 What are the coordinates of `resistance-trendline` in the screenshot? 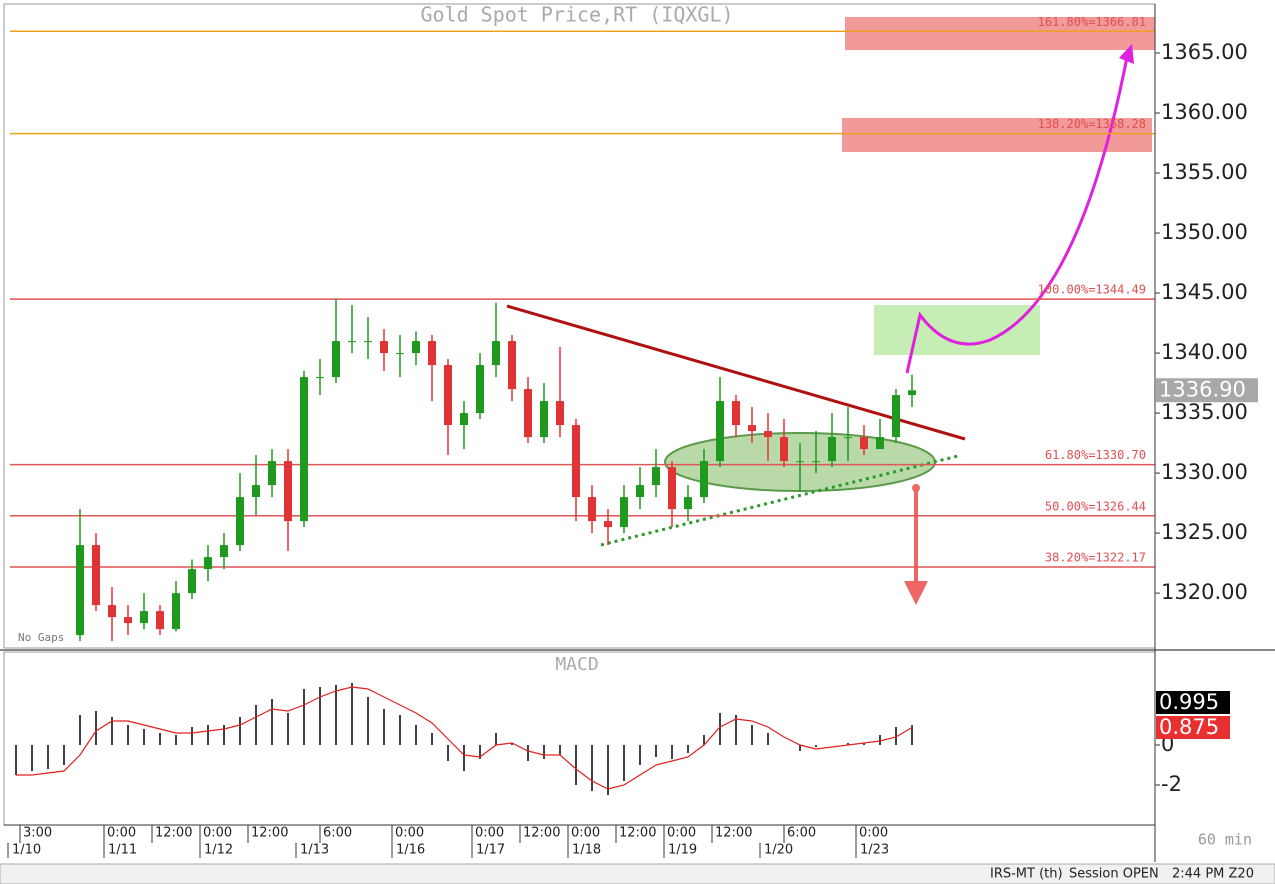 It's located at (736, 372).